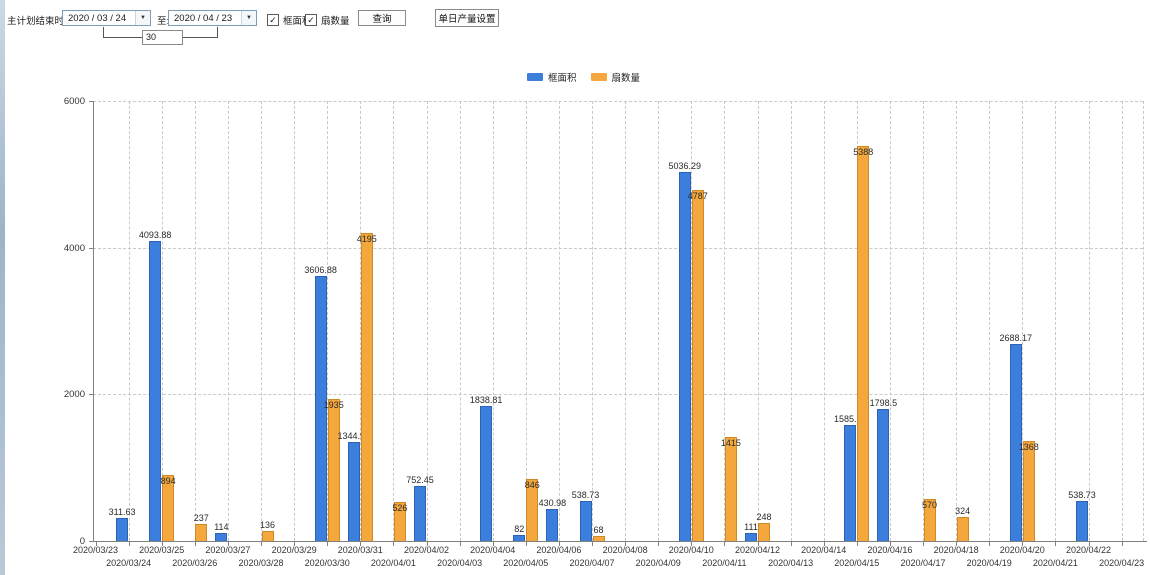 The image size is (1150, 575). Describe the element at coordinates (420, 479) in the screenshot. I see `bar-value-label: 752.45` at that location.